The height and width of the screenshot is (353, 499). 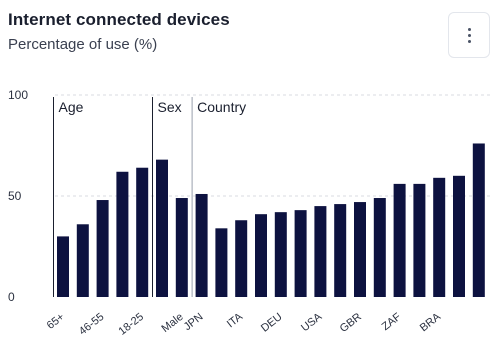 What do you see at coordinates (194, 322) in the screenshot?
I see `x-tick-label: JPN` at bounding box center [194, 322].